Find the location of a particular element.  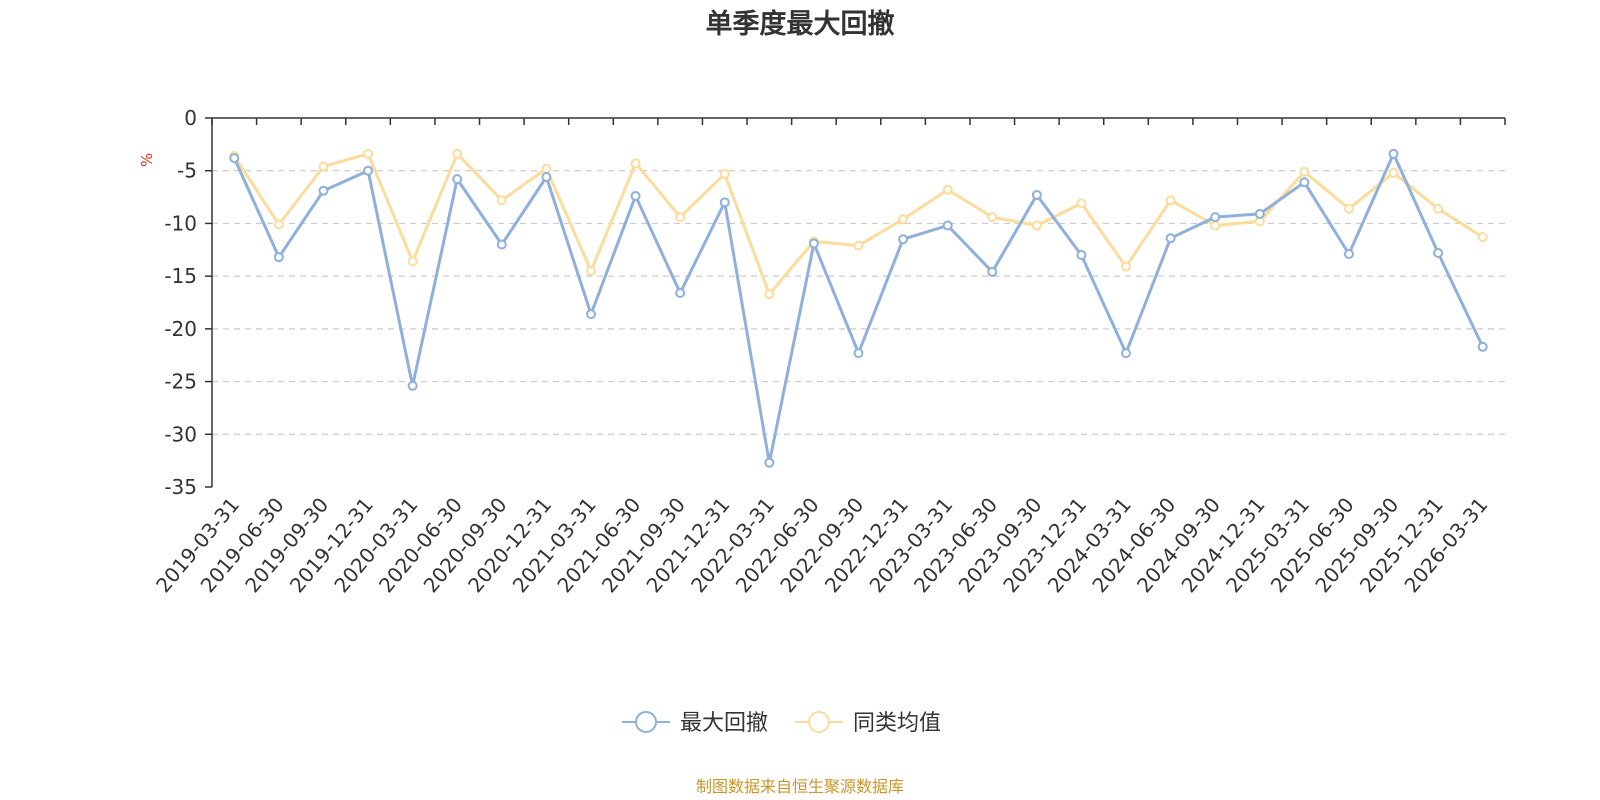

legend-item-1: 同类均值 is located at coordinates (868, 723).